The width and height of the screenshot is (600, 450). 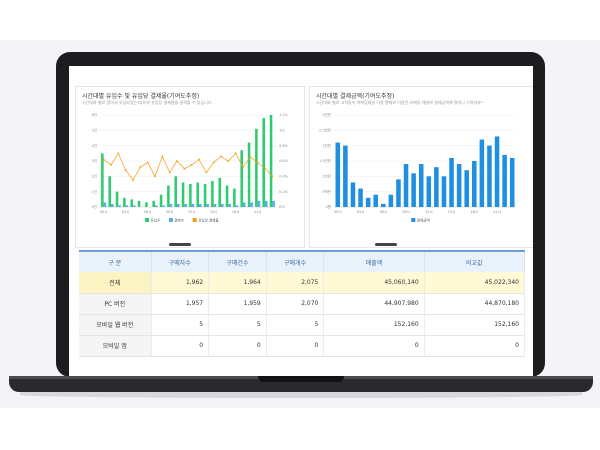 What do you see at coordinates (94, 176) in the screenshot?
I see `y-tick-label: 2건` at bounding box center [94, 176].